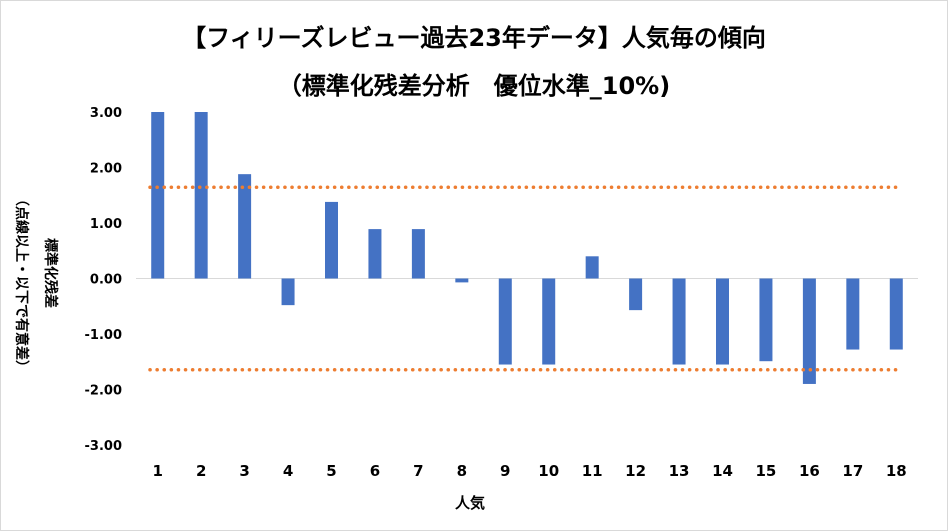 This screenshot has width=948, height=531. Describe the element at coordinates (244, 471) in the screenshot. I see `x-tick-label: 3` at that location.